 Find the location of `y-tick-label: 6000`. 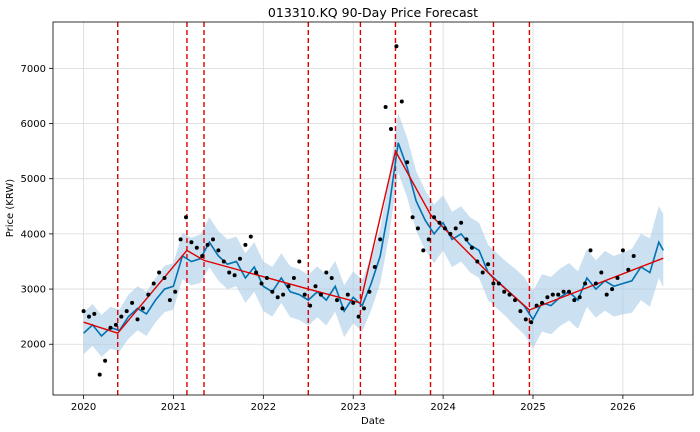

y-tick-label: 6000 is located at coordinates (33, 124).